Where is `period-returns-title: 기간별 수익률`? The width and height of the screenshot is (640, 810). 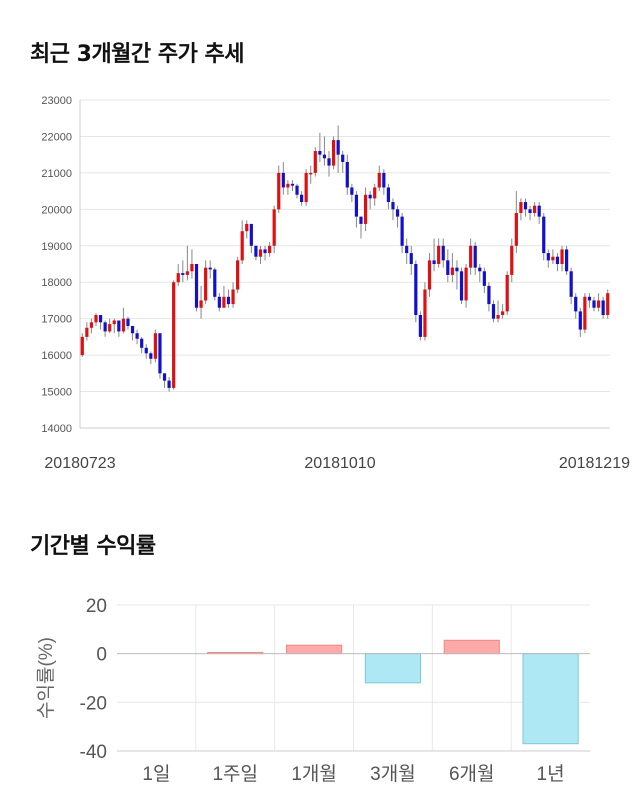
period-returns-title: 기간별 수익률 is located at coordinates (93, 546).